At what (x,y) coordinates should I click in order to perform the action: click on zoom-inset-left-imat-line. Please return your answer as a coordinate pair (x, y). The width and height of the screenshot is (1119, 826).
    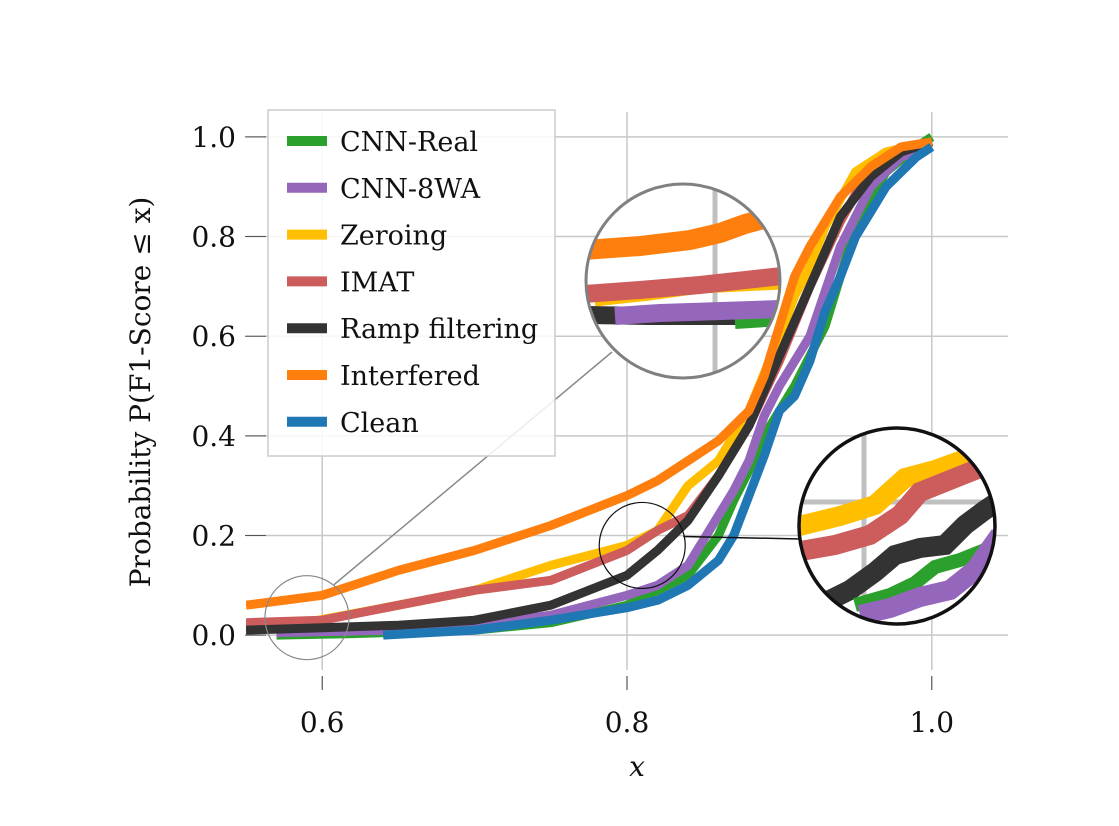
    Looking at the image, I should click on (683, 285).